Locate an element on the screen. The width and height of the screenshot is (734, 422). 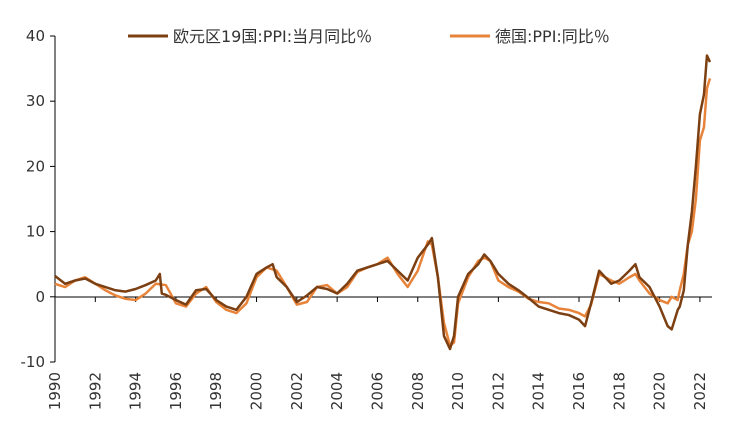
y-tick-label: 30 is located at coordinates (35, 101).